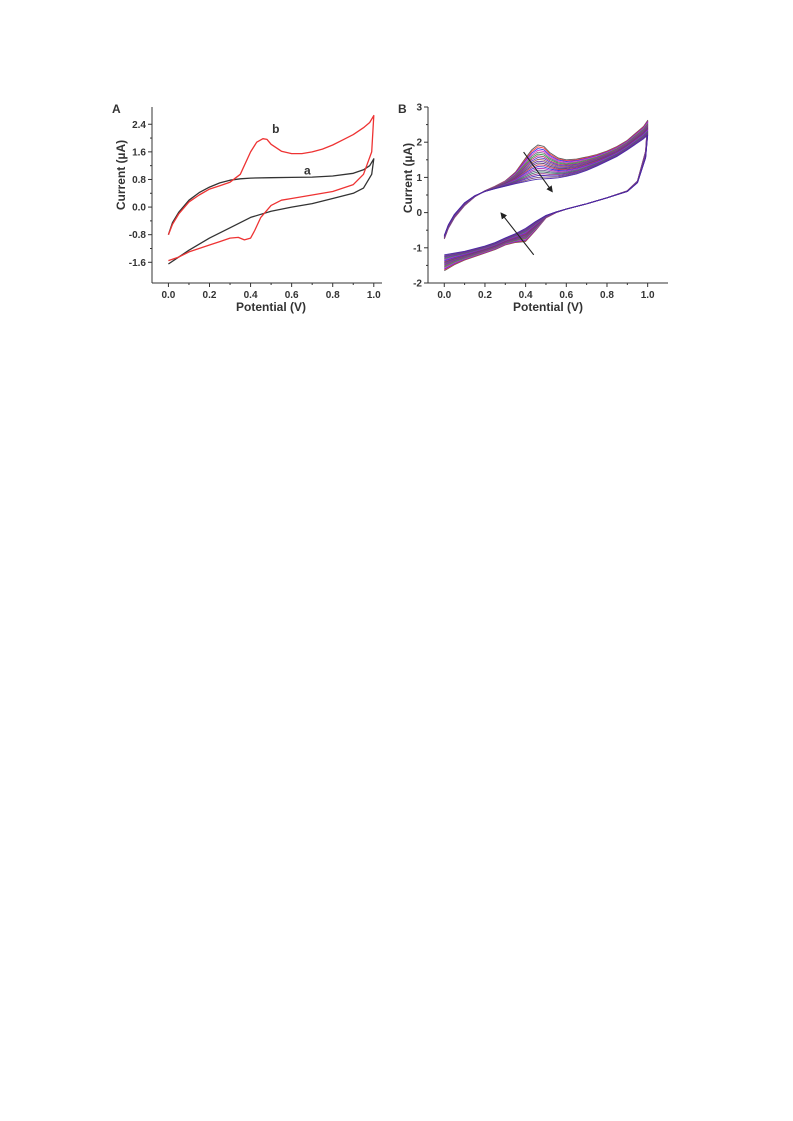  Describe the element at coordinates (138, 235) in the screenshot. I see `panel-a-y-tick-label: -0.8` at that location.